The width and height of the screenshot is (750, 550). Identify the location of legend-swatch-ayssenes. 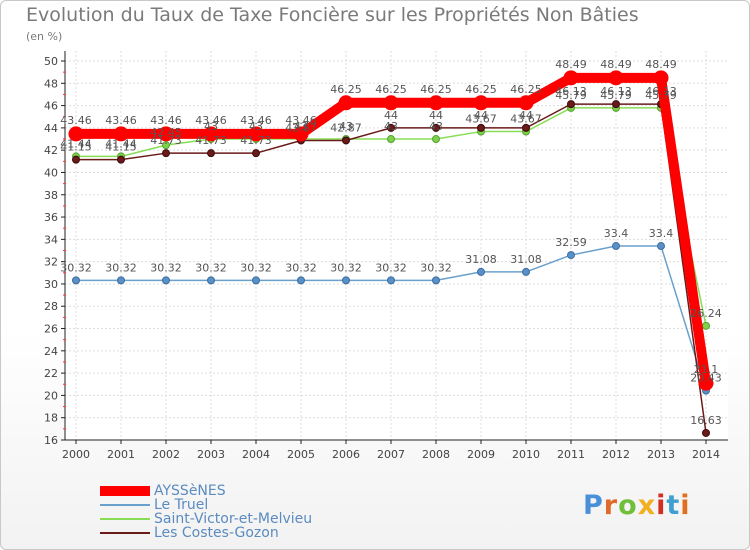
(125, 491).